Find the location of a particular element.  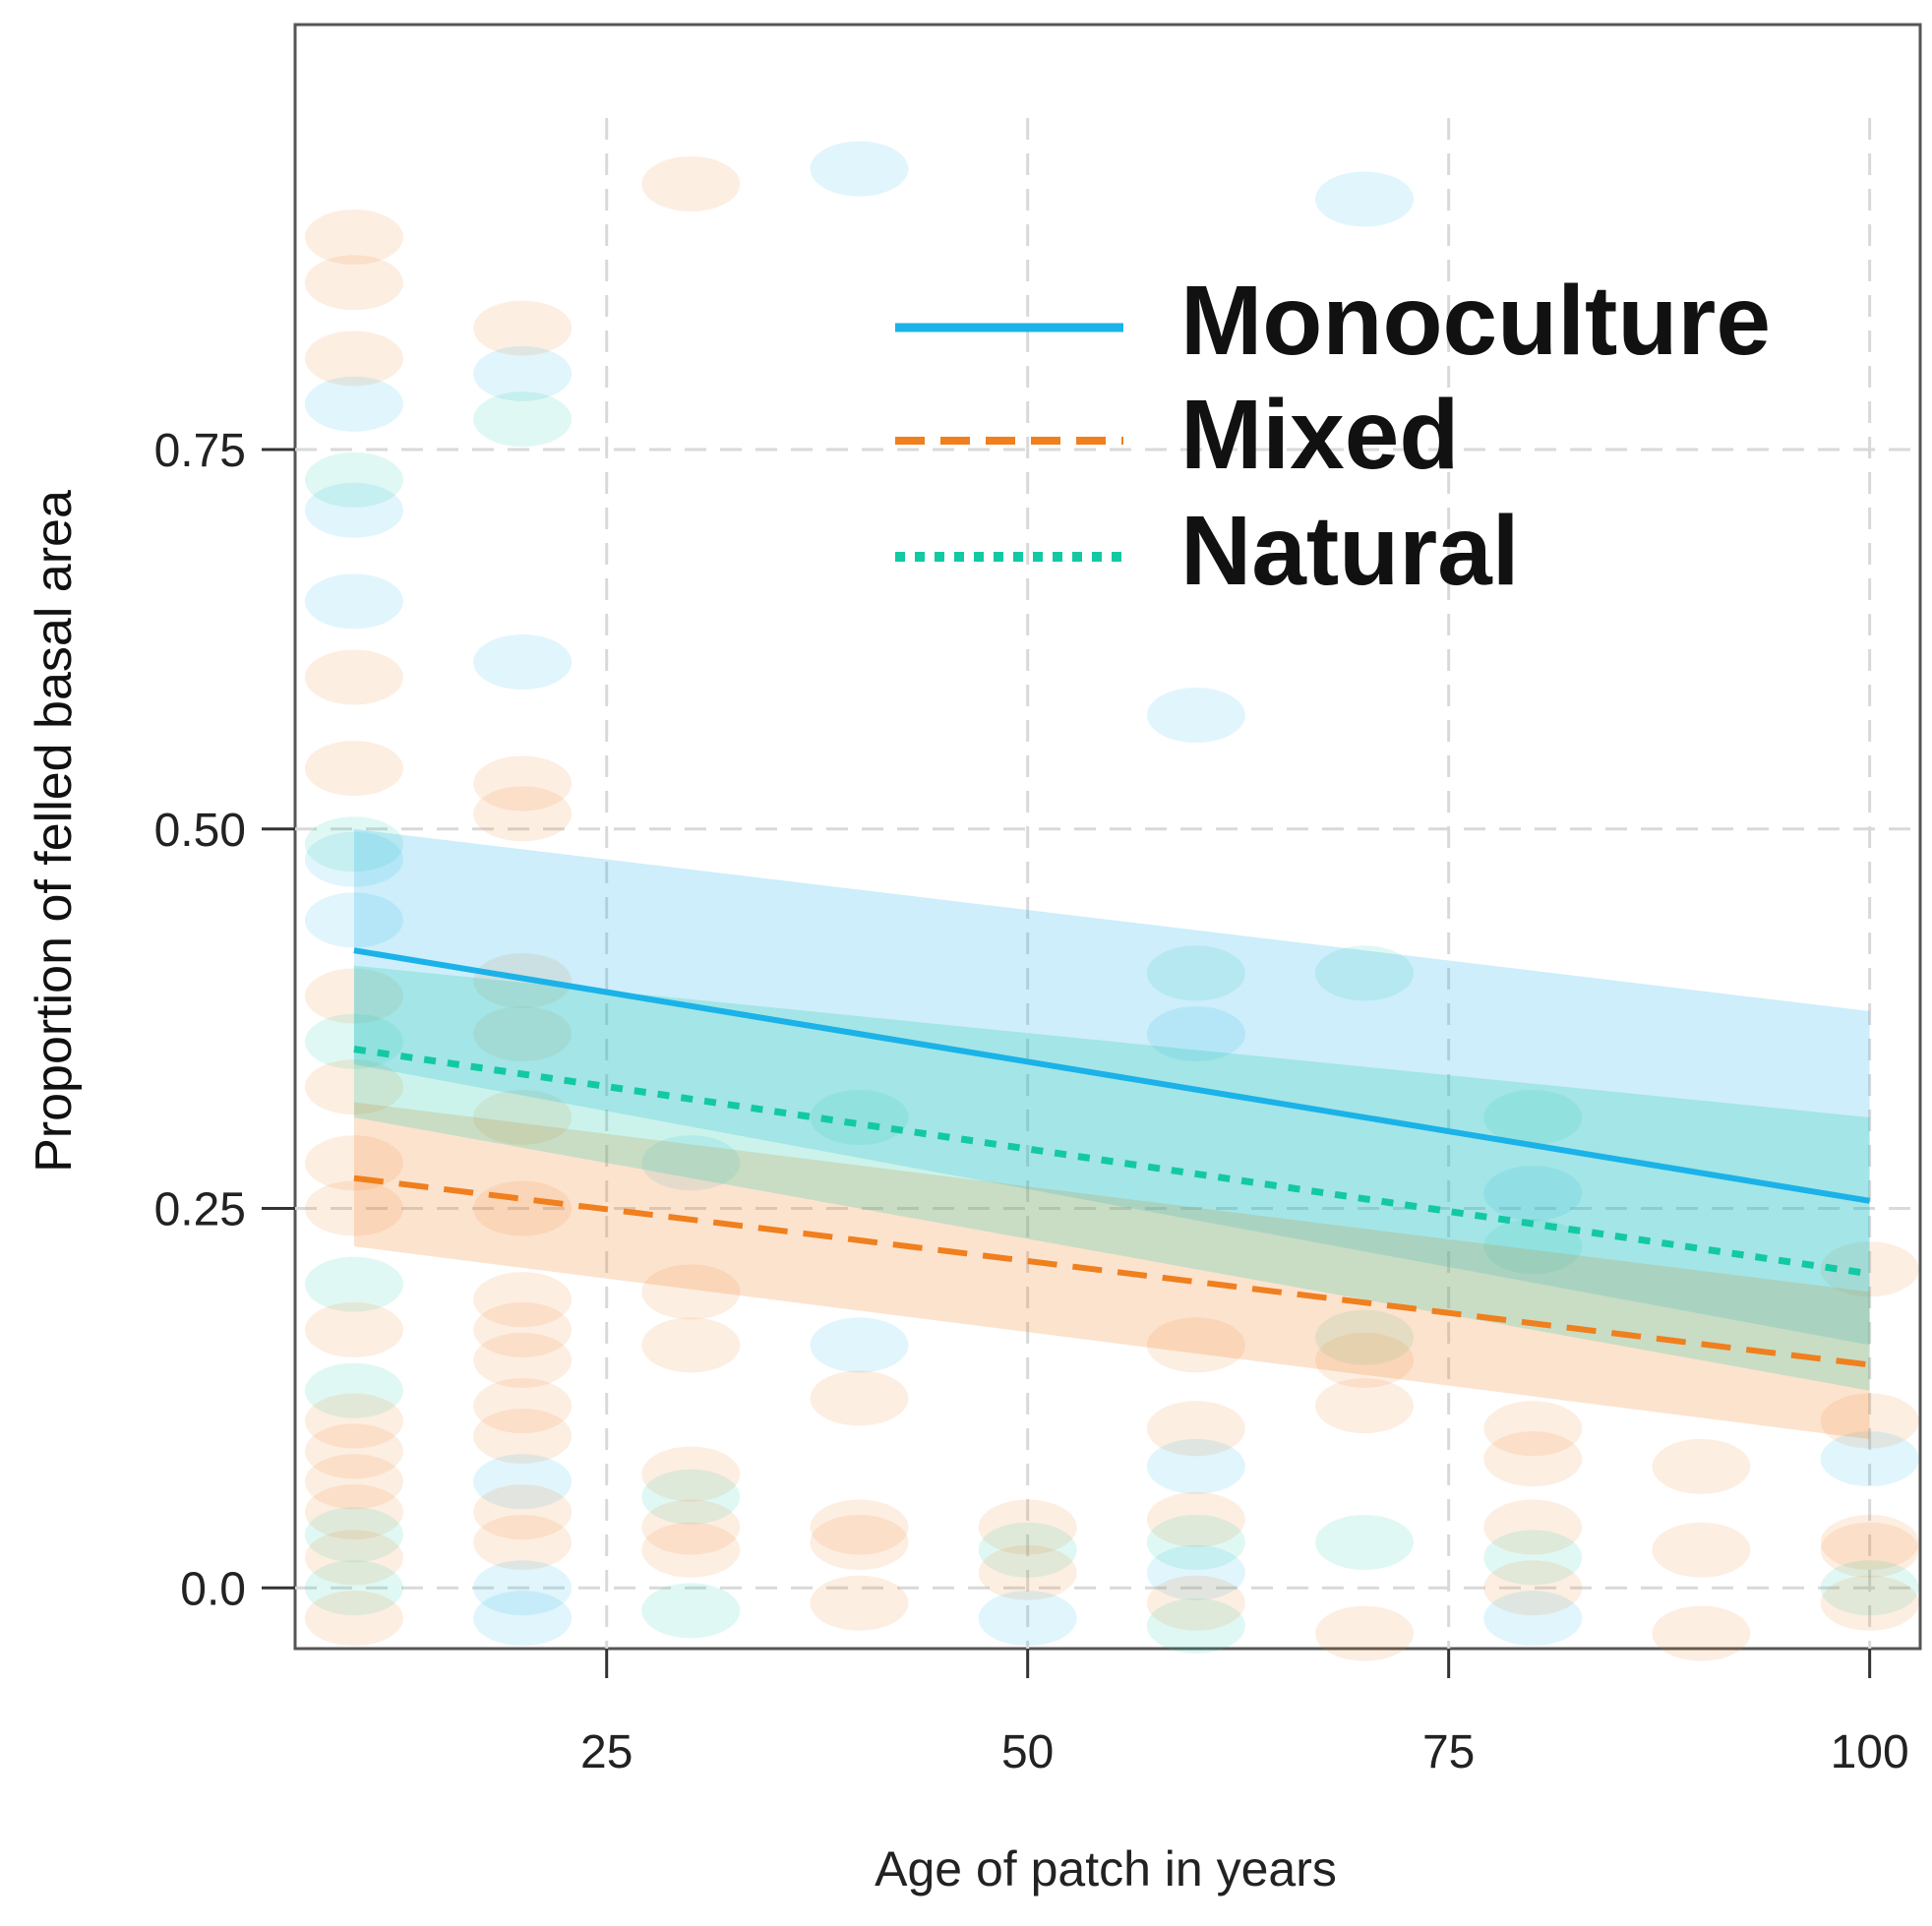

fit-line-monoculture is located at coordinates (1112, 1076).